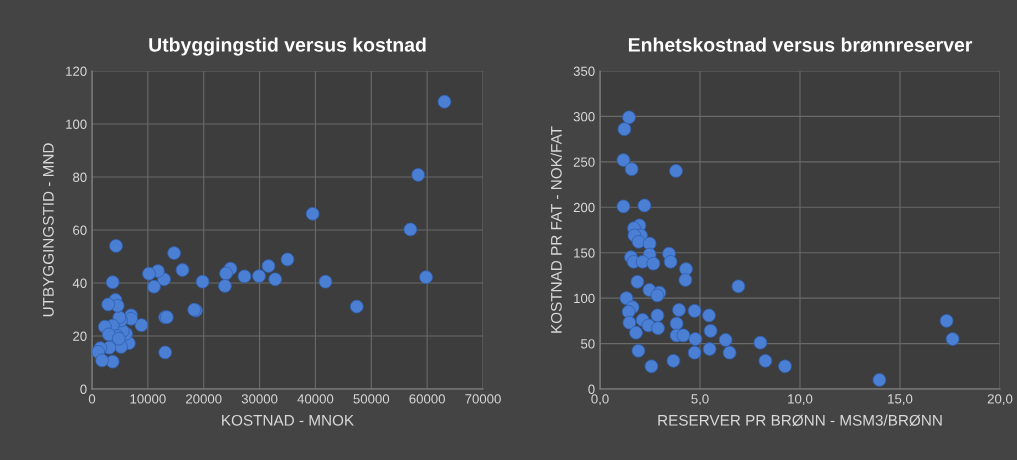  Describe the element at coordinates (587, 344) in the screenshot. I see `y-tick-label: 50` at that location.